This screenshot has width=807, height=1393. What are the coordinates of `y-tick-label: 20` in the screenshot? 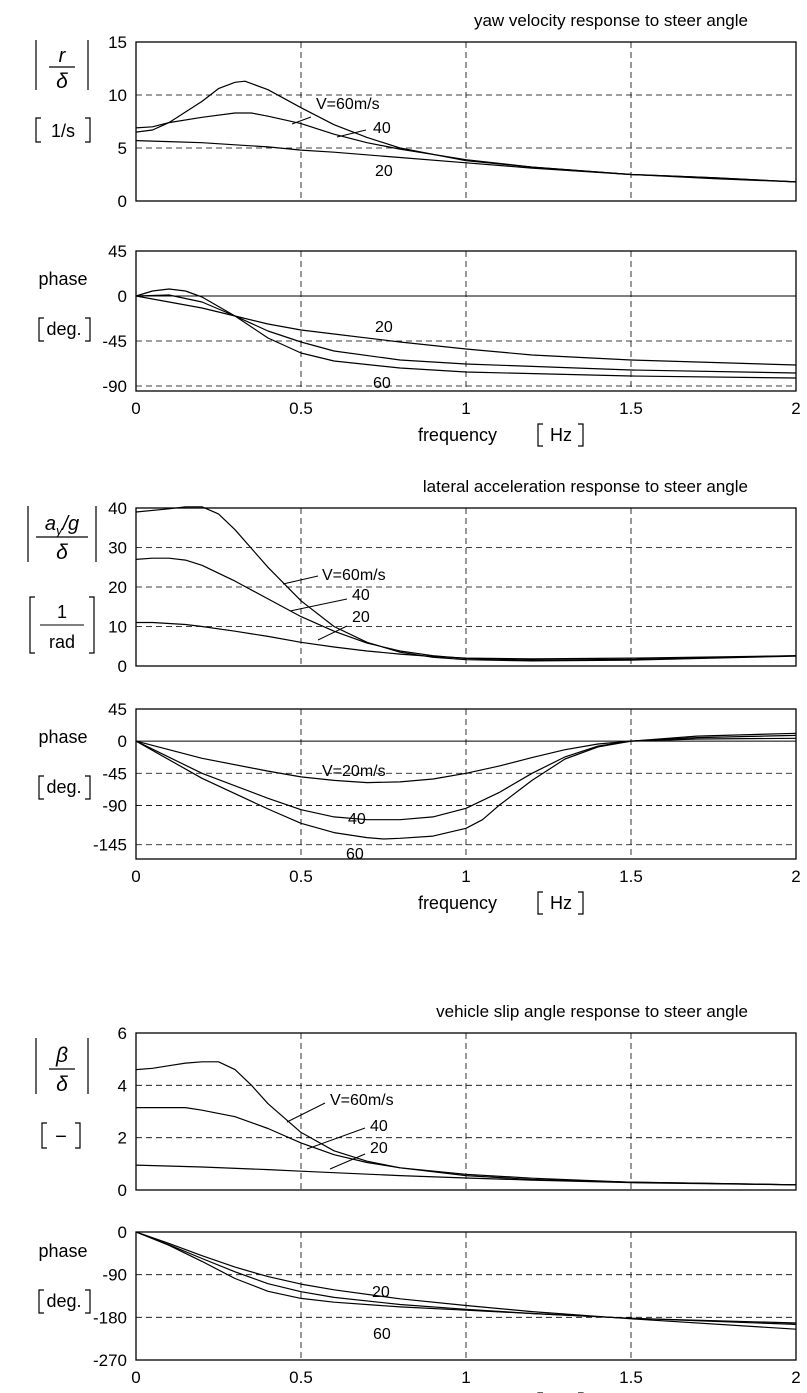 It's located at (117, 587).